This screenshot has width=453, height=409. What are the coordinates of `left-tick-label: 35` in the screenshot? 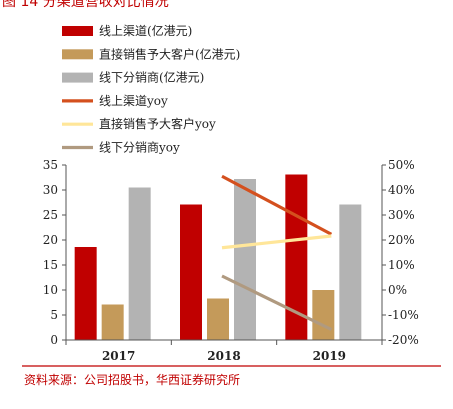 It's located at (50, 165).